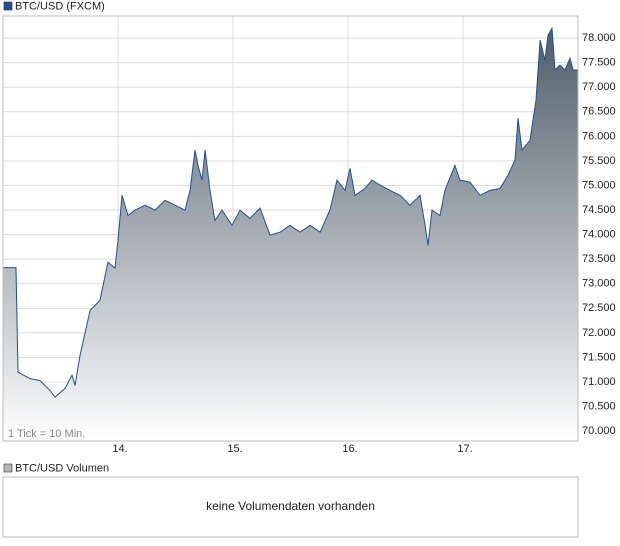 This screenshot has height=546, width=620. I want to click on x-tick-label: 14., so click(119, 449).